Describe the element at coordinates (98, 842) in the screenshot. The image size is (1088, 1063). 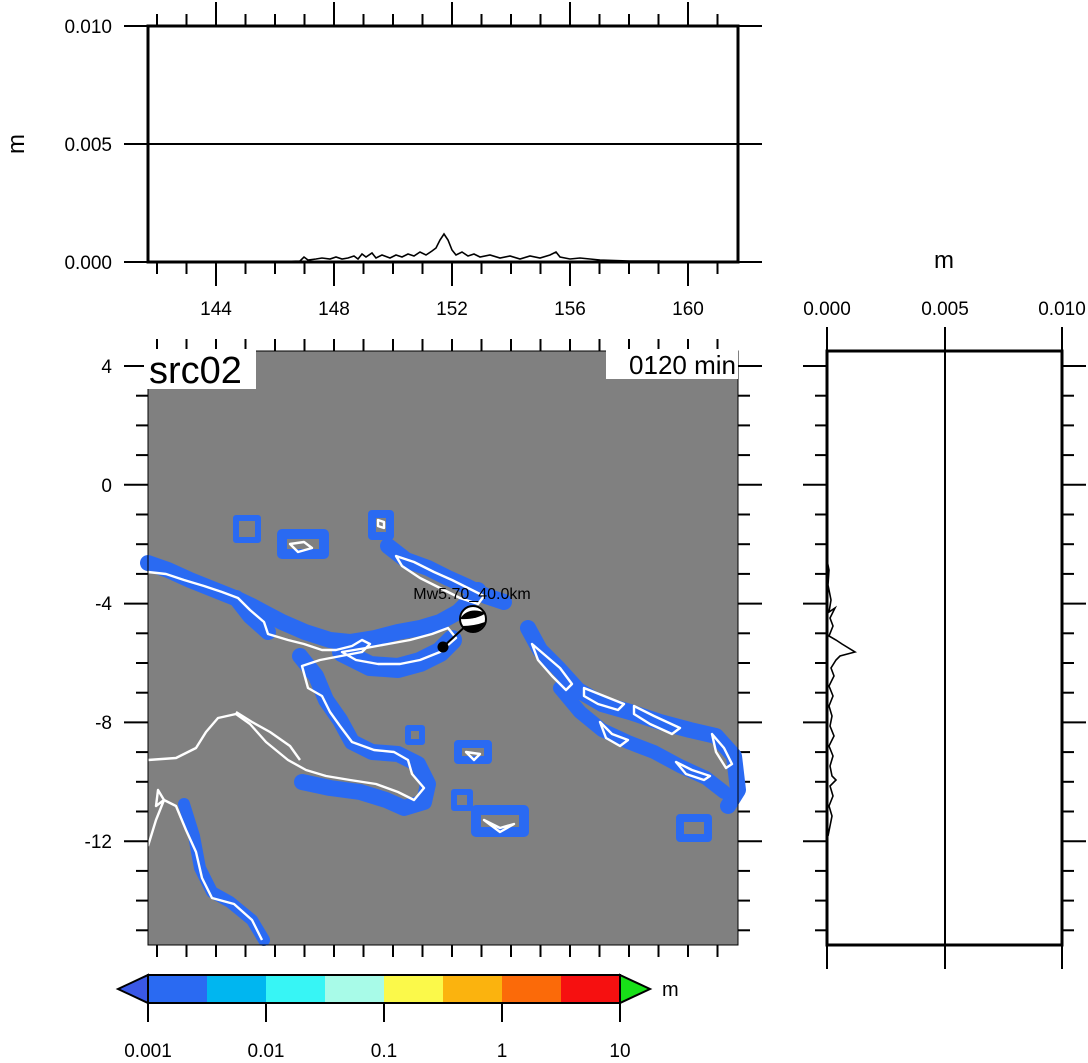
I see `lat-tick-label: -12` at that location.